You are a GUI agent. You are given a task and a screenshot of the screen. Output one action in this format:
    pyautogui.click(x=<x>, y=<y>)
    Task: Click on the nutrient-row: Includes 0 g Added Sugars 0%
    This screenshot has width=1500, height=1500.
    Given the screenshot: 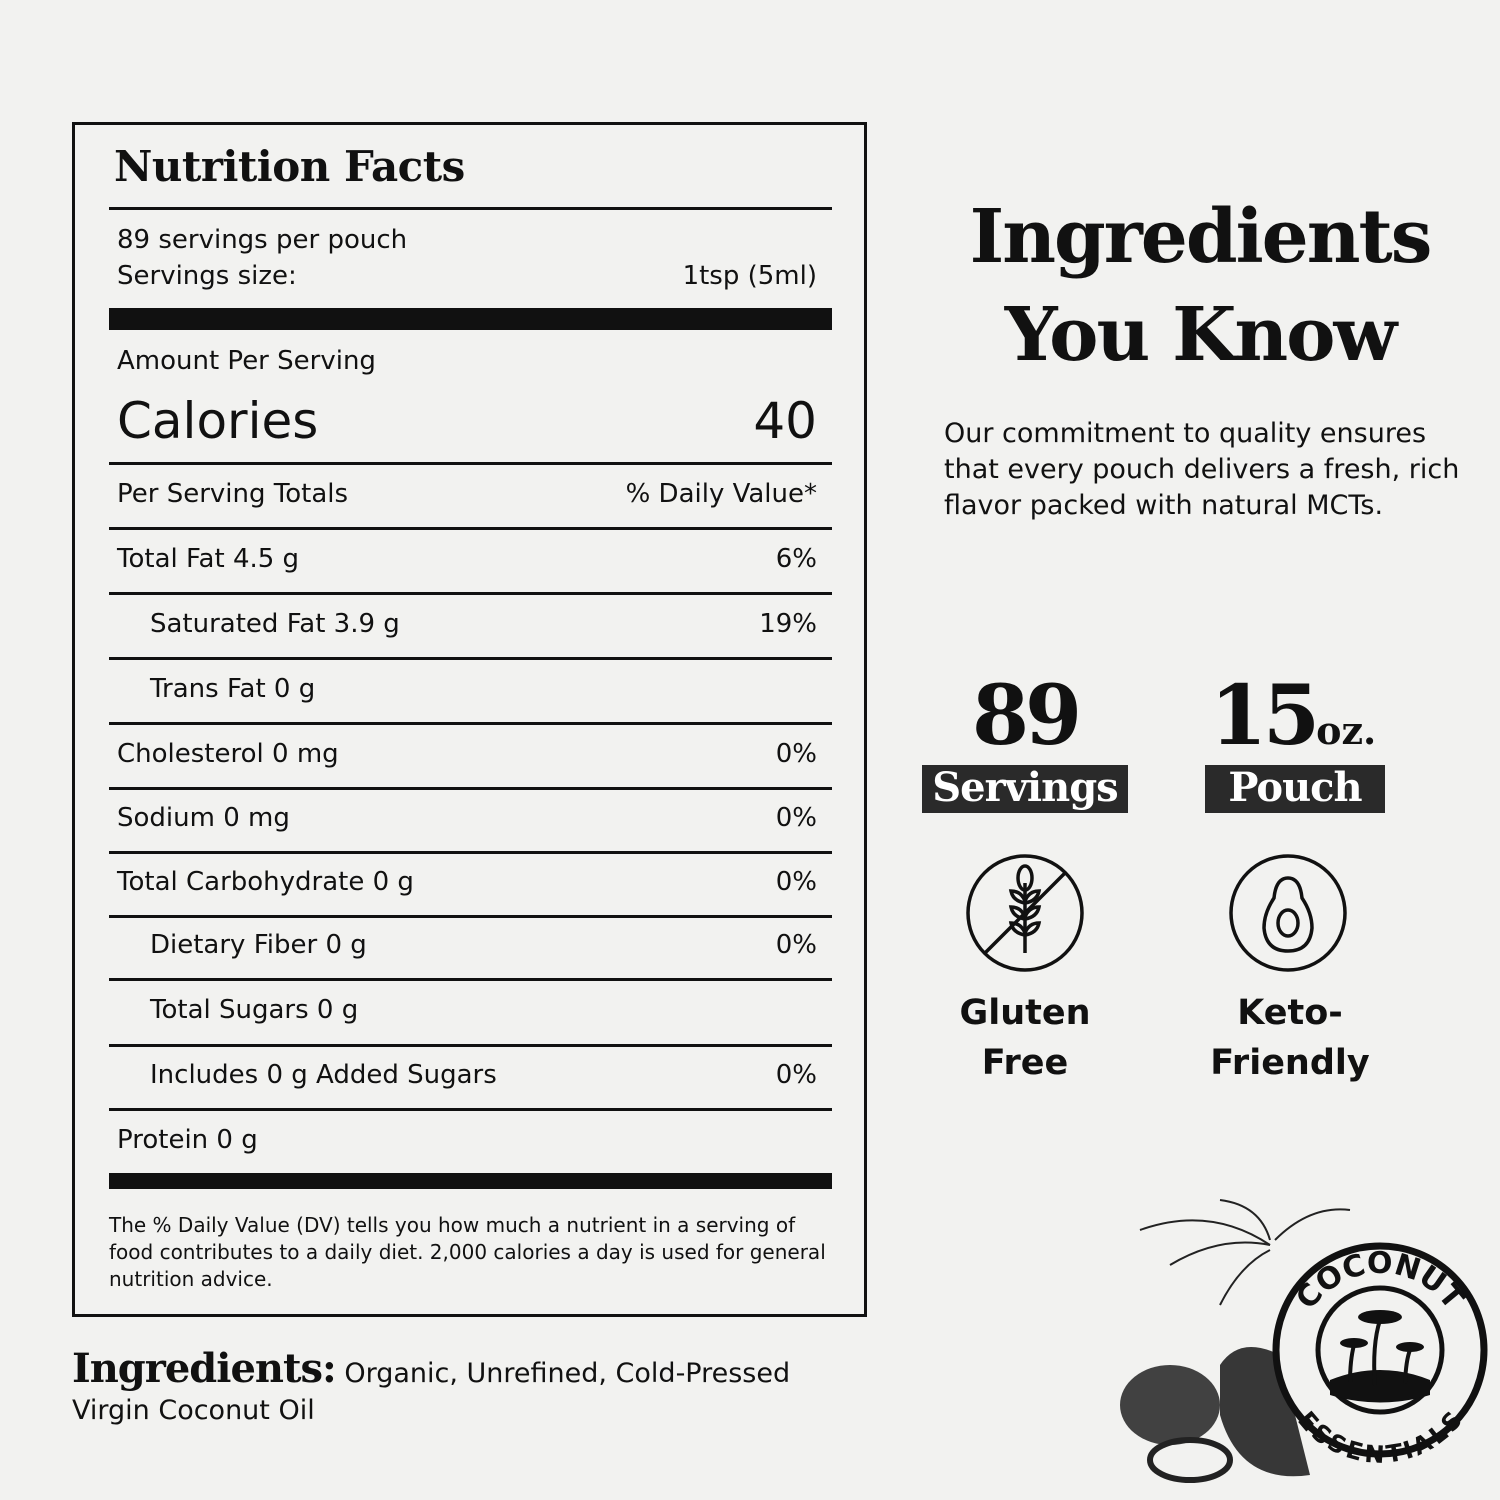 What is the action you would take?
    pyautogui.click(x=467, y=1075)
    